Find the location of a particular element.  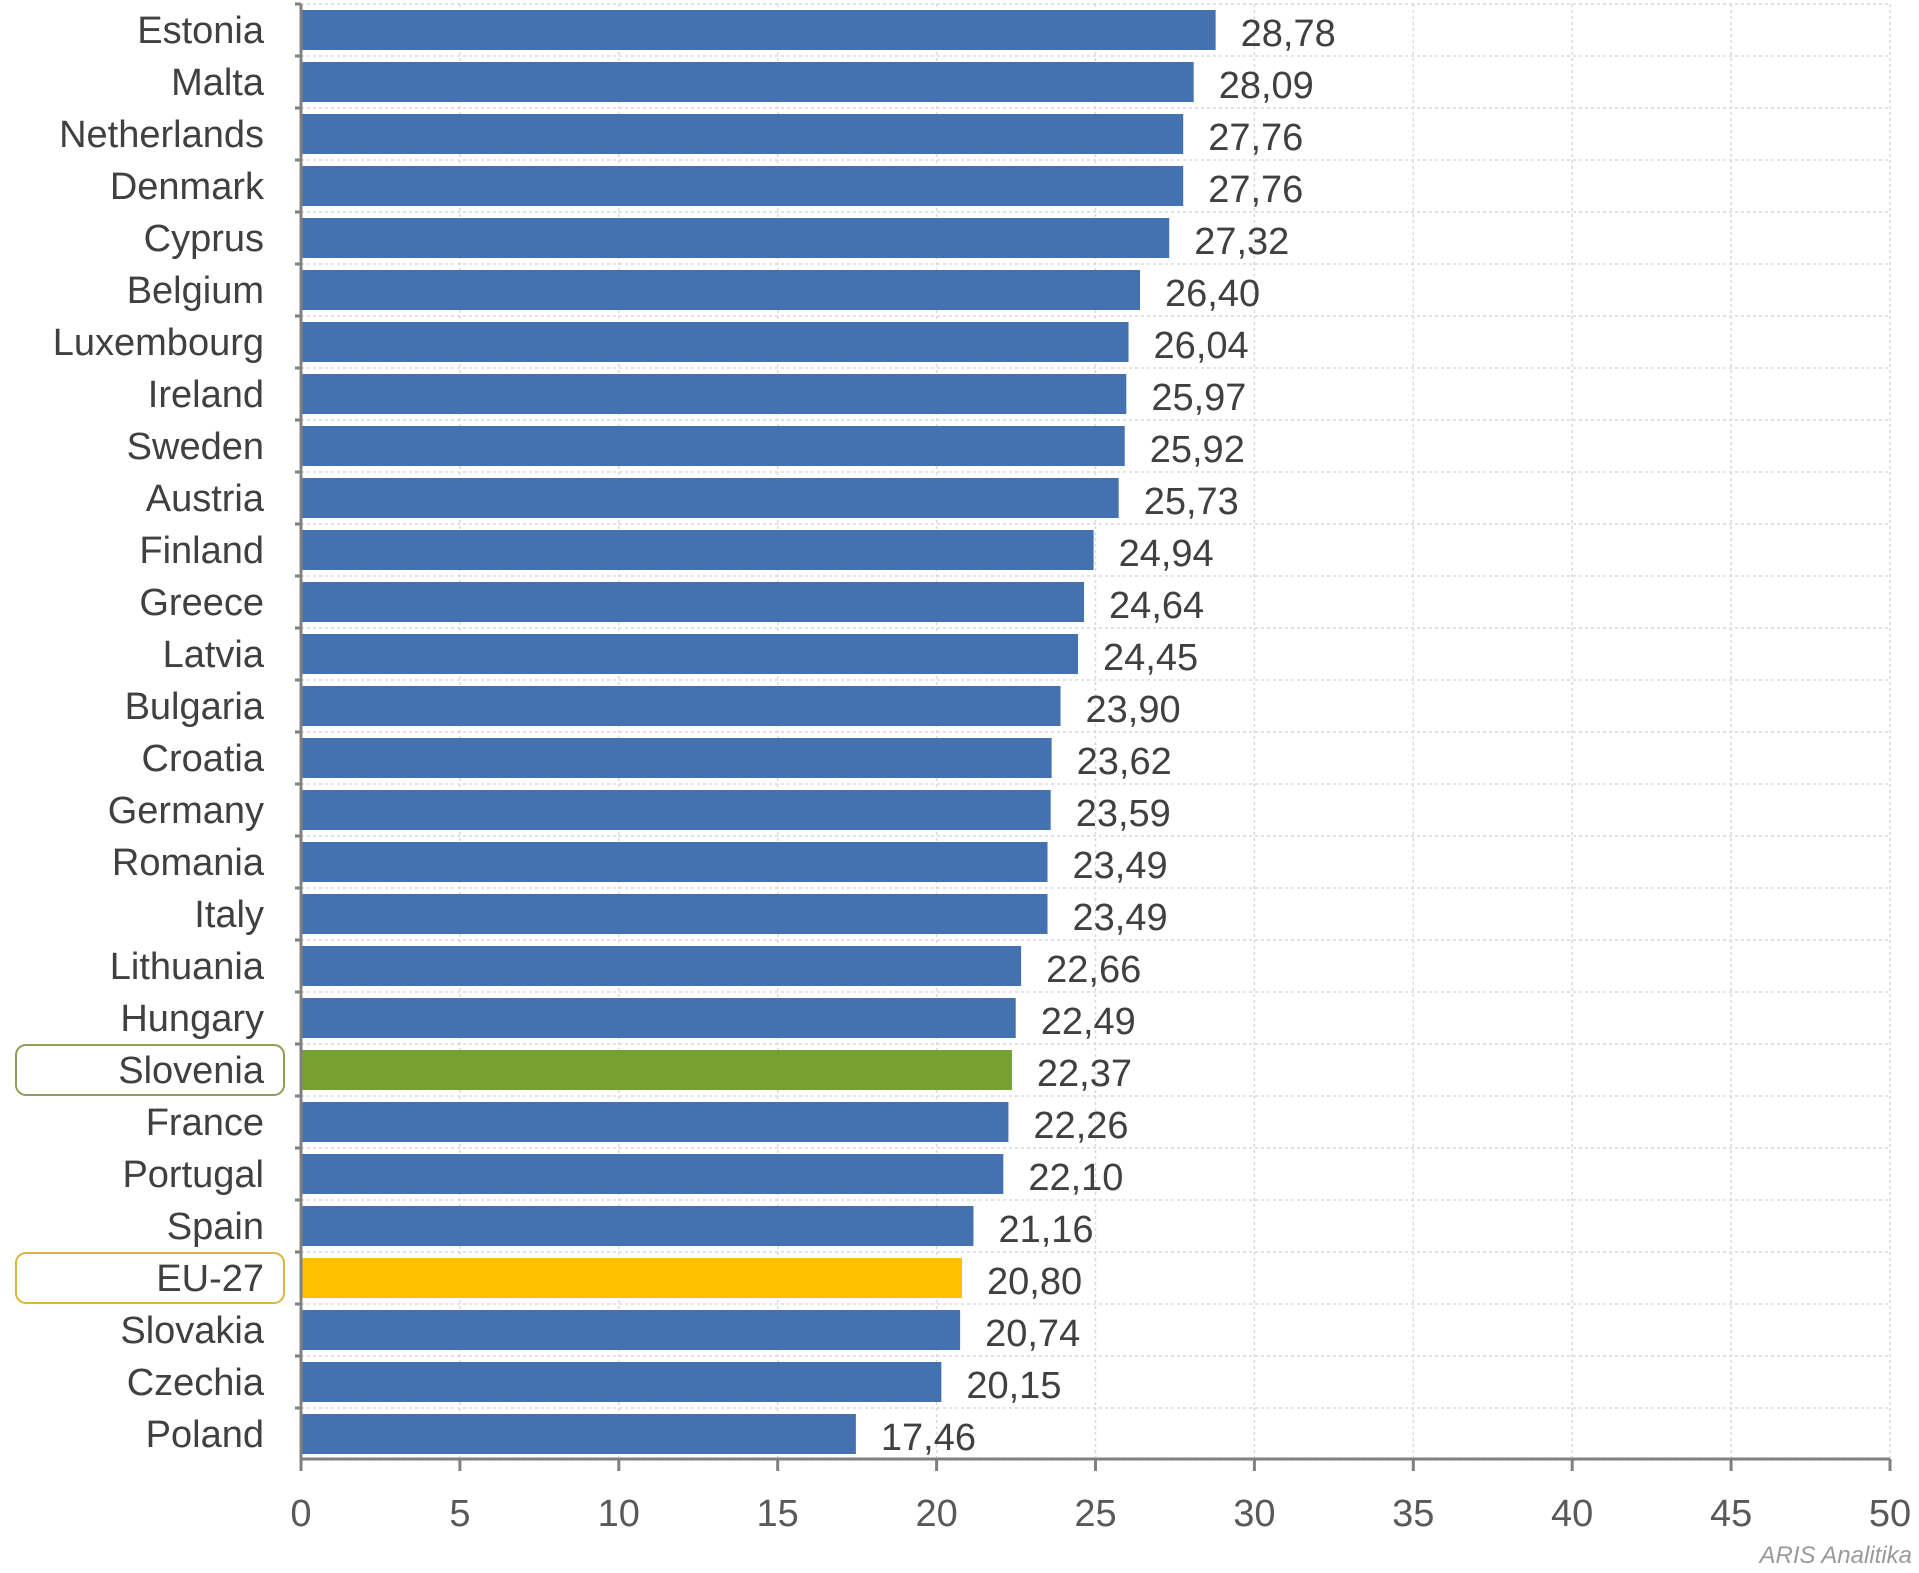

x-tick-label: 15 is located at coordinates (778, 1514).